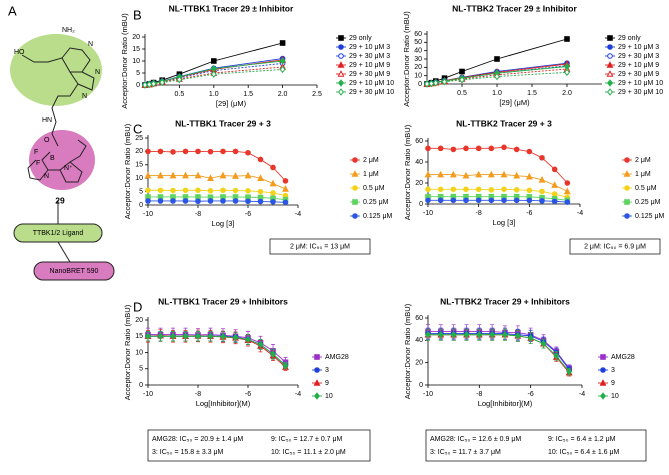  What do you see at coordinates (180, 94) in the screenshot?
I see `x-tick-label: 0.5` at bounding box center [180, 94].